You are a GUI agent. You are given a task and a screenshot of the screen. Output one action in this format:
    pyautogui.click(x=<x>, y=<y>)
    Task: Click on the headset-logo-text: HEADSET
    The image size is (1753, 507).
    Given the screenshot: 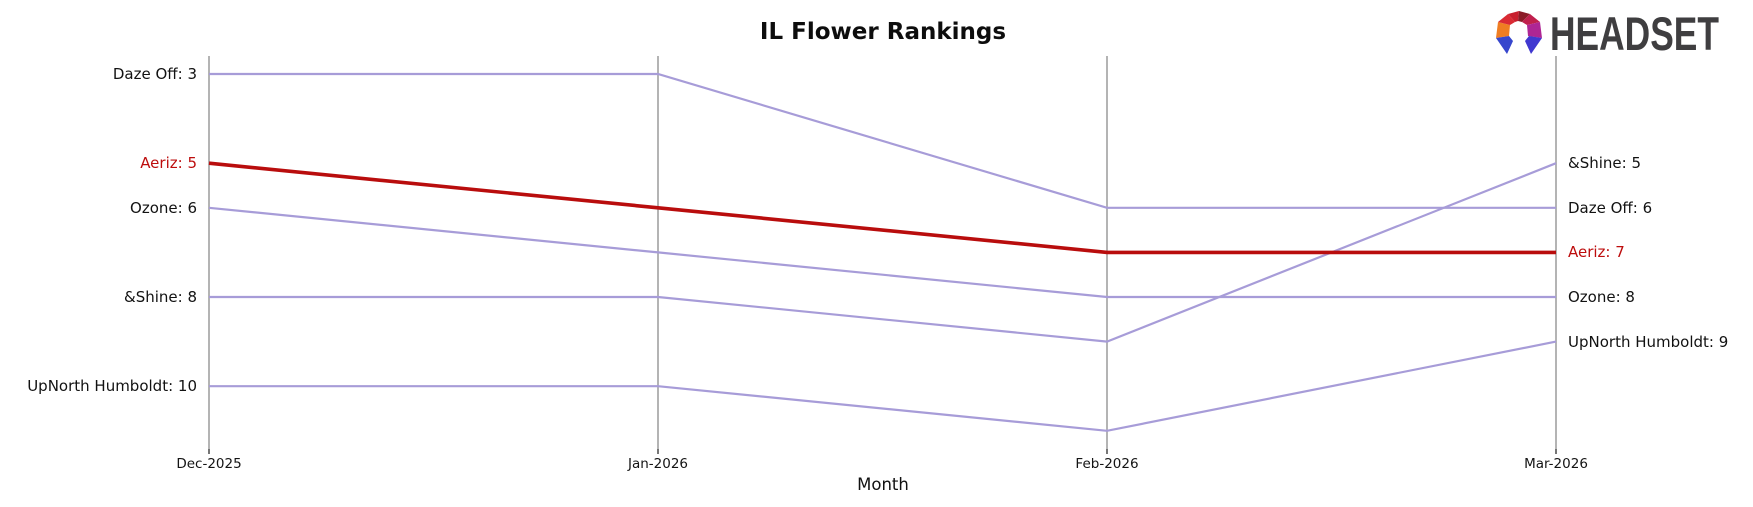 What is the action you would take?
    pyautogui.click(x=1634, y=34)
    